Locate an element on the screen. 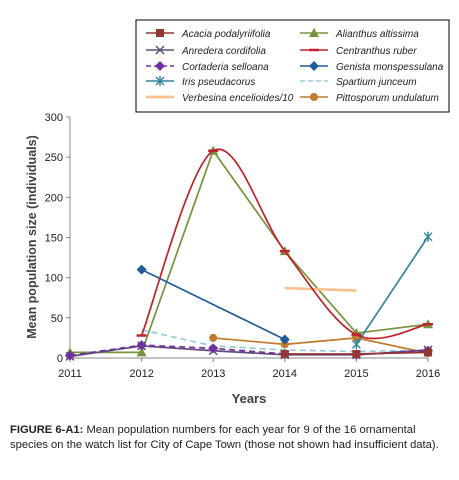  x-tick-label: 2015 is located at coordinates (356, 374).